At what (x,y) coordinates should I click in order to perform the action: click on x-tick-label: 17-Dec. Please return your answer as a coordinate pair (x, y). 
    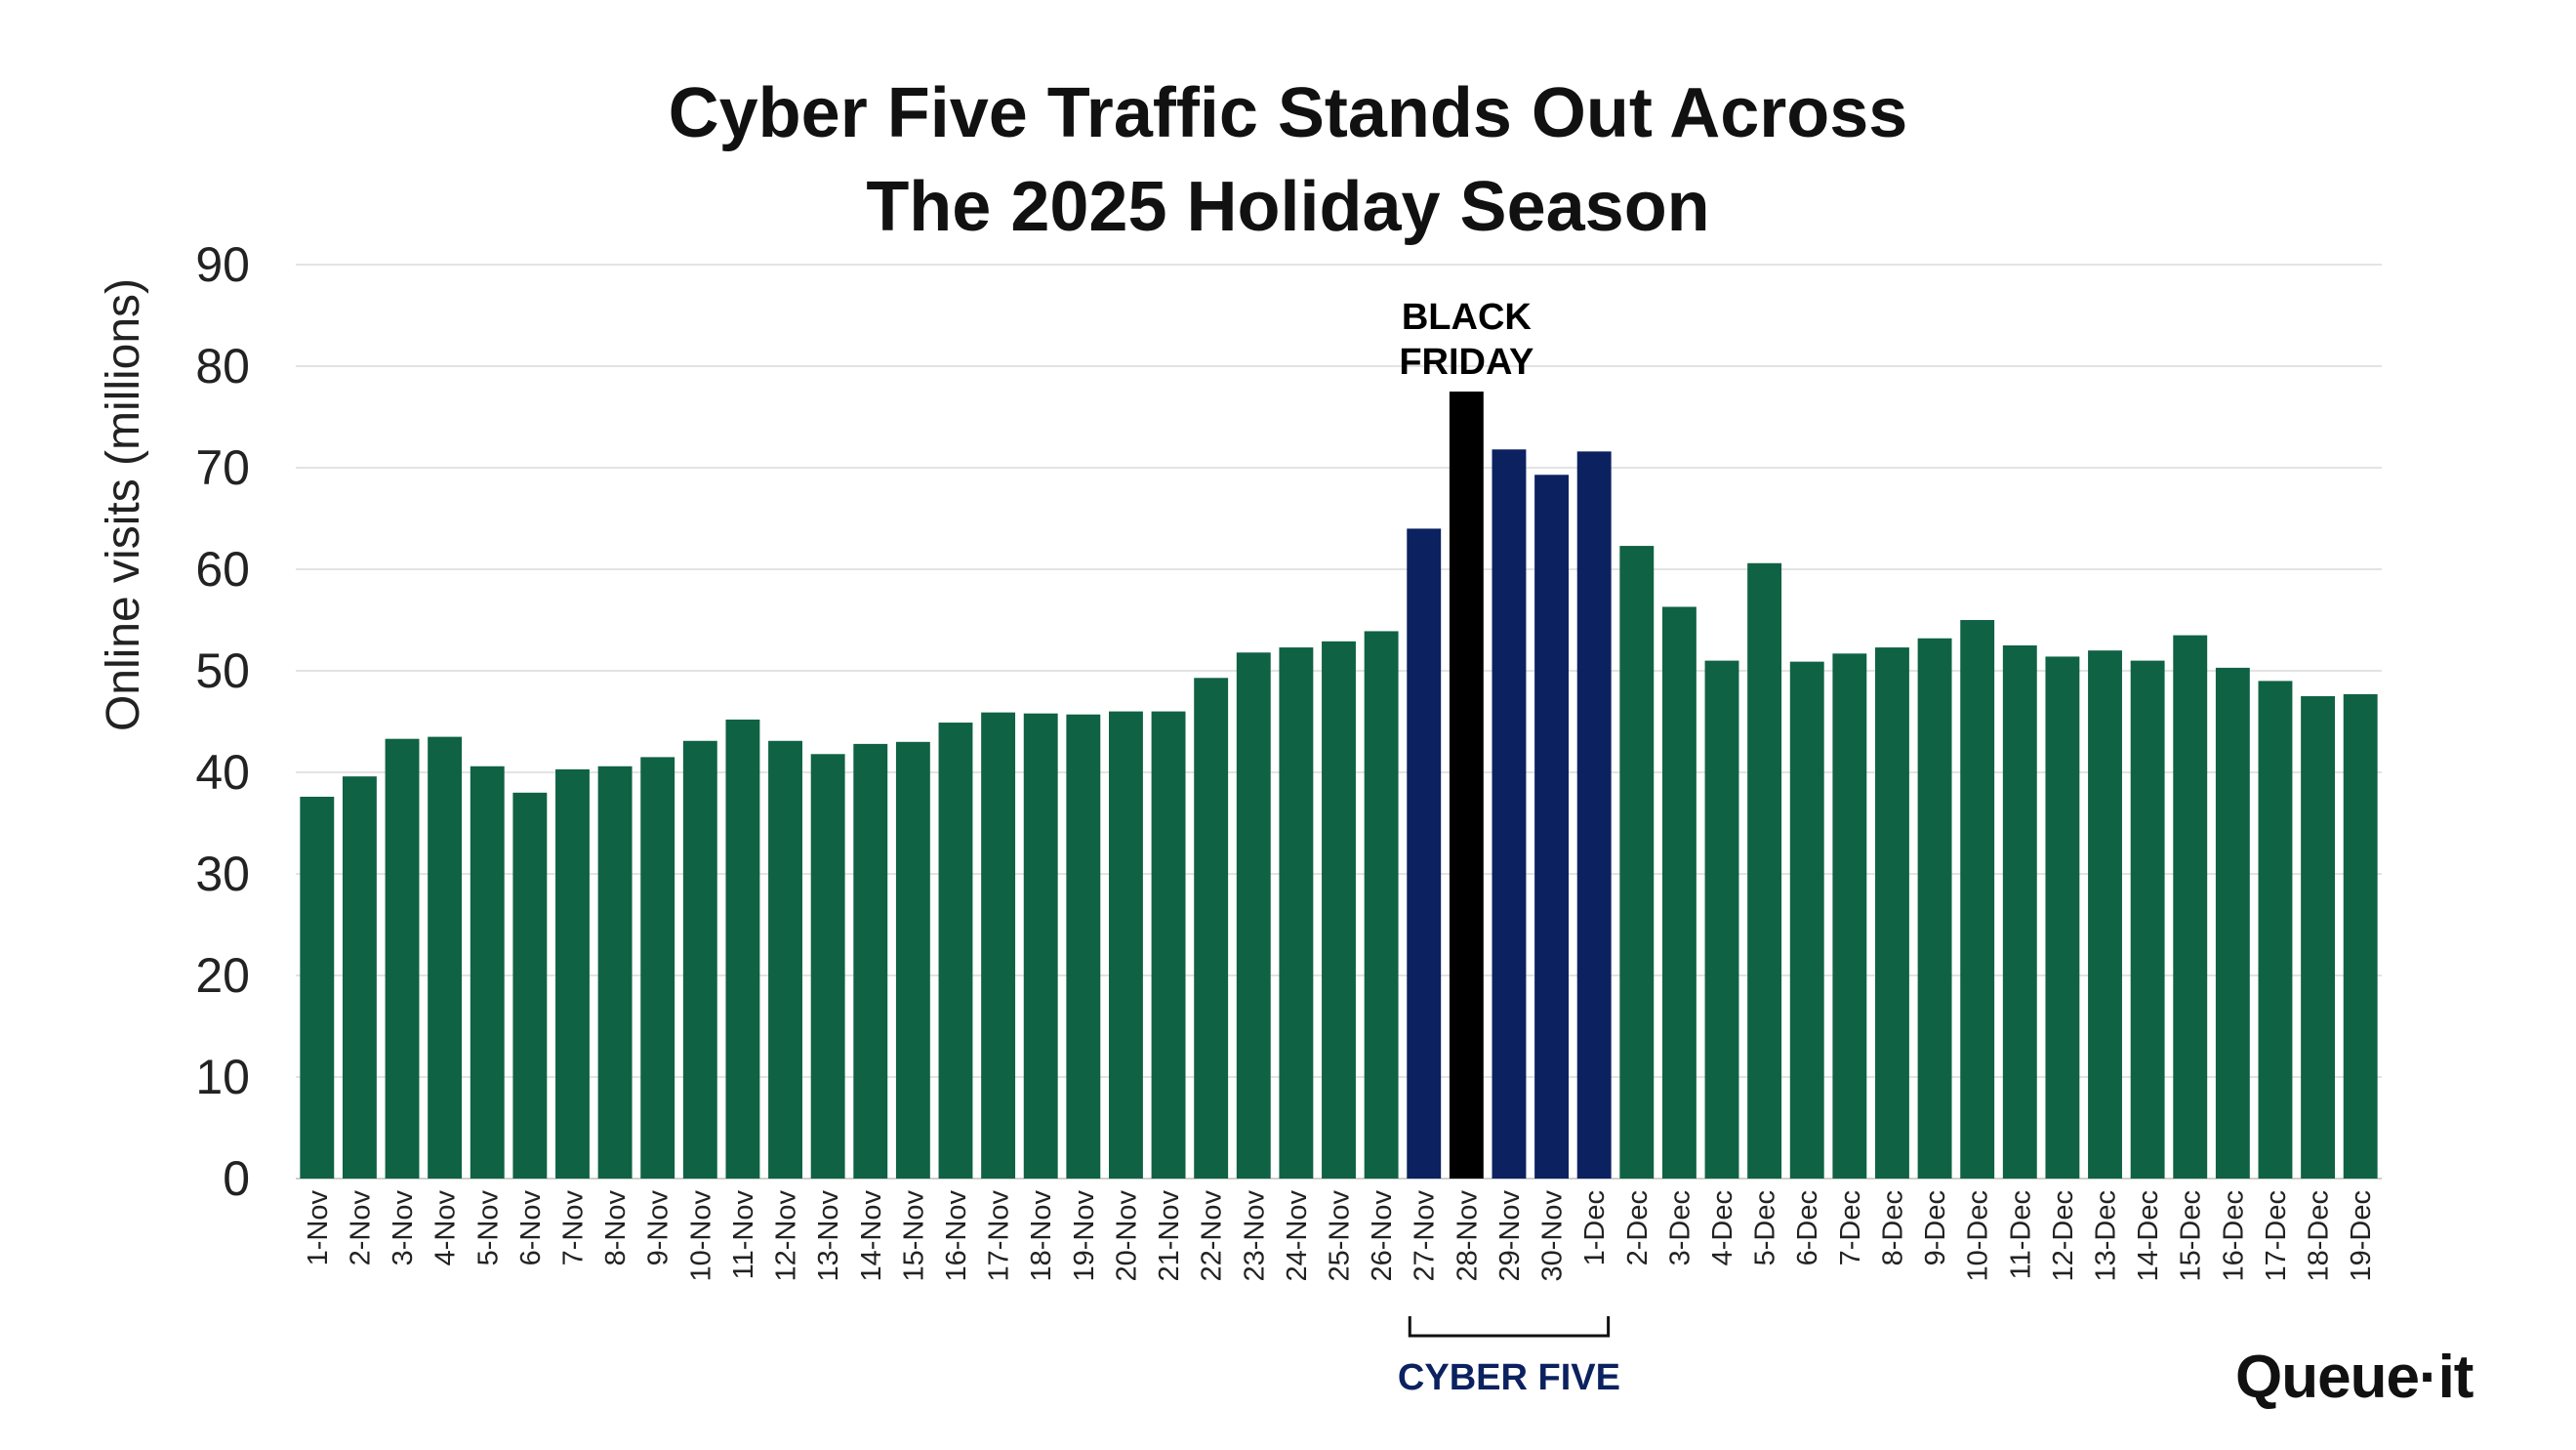
    Looking at the image, I should click on (2276, 1236).